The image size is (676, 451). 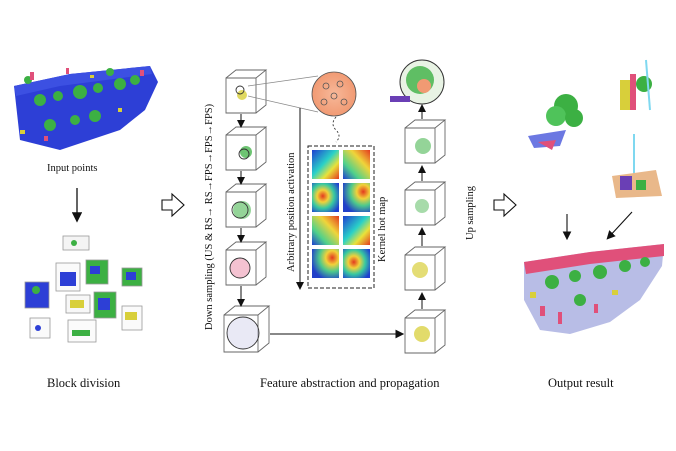 I want to click on output-zoom, so click(x=417, y=82).